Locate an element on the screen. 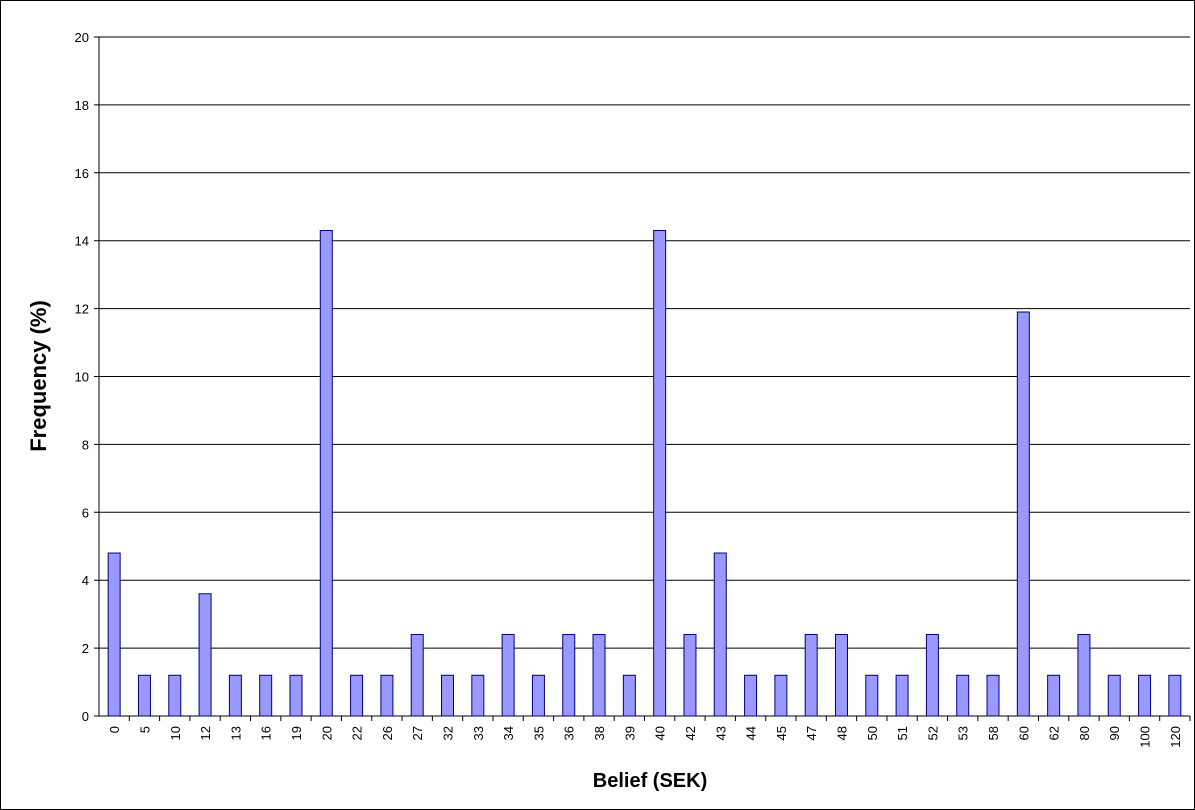  y-tick-label: 4 is located at coordinates (85, 580).